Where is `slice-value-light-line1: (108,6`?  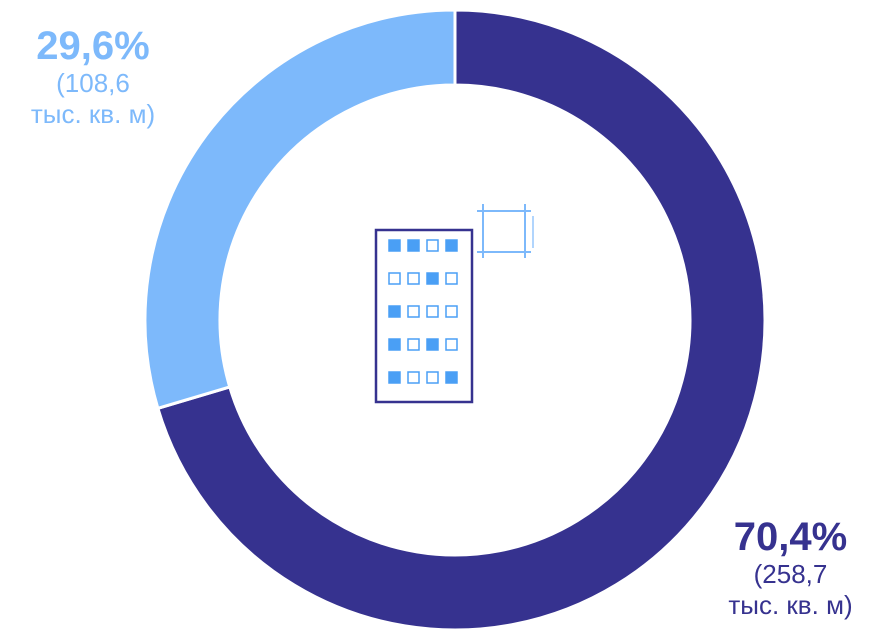
slice-value-light-line1: (108,6 is located at coordinates (93, 83).